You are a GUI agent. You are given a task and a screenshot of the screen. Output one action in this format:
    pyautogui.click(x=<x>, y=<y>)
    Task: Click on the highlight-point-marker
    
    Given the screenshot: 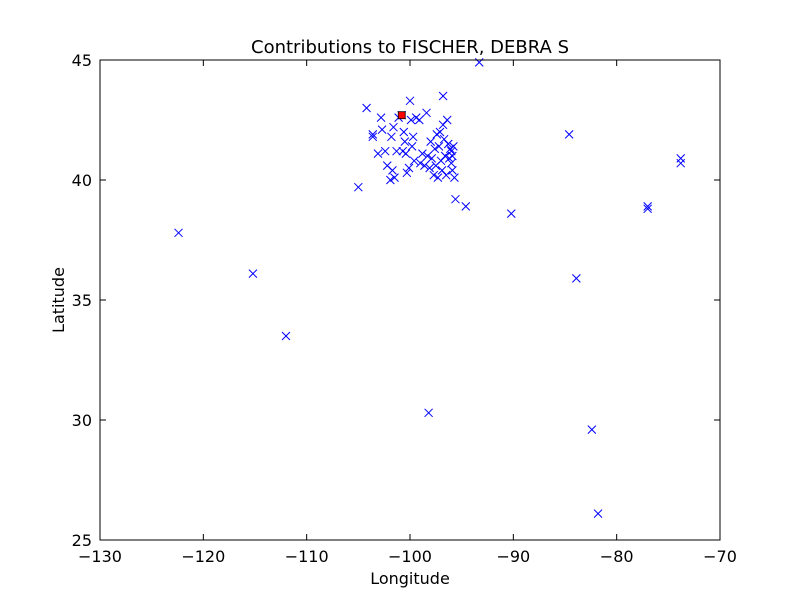 What is the action you would take?
    pyautogui.click(x=401, y=115)
    